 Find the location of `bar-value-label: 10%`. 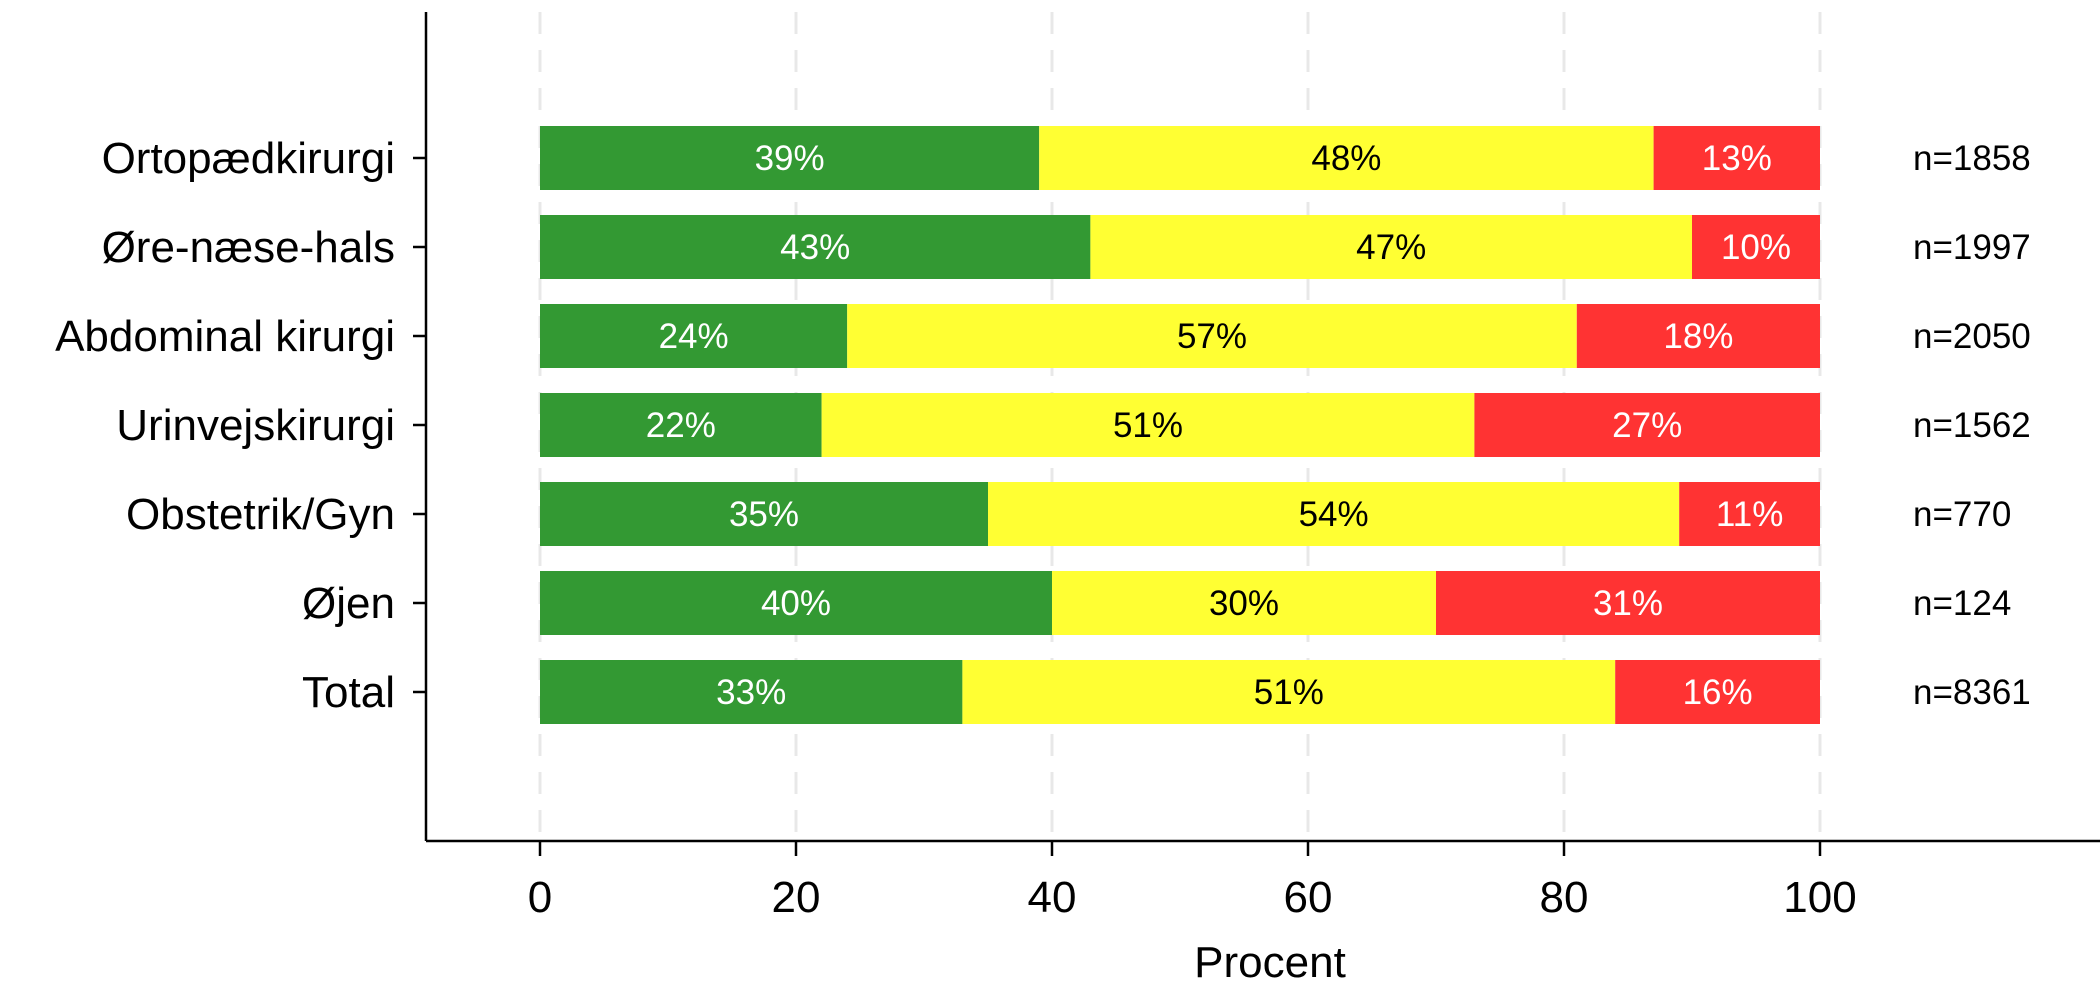

bar-value-label: 10% is located at coordinates (1756, 247).